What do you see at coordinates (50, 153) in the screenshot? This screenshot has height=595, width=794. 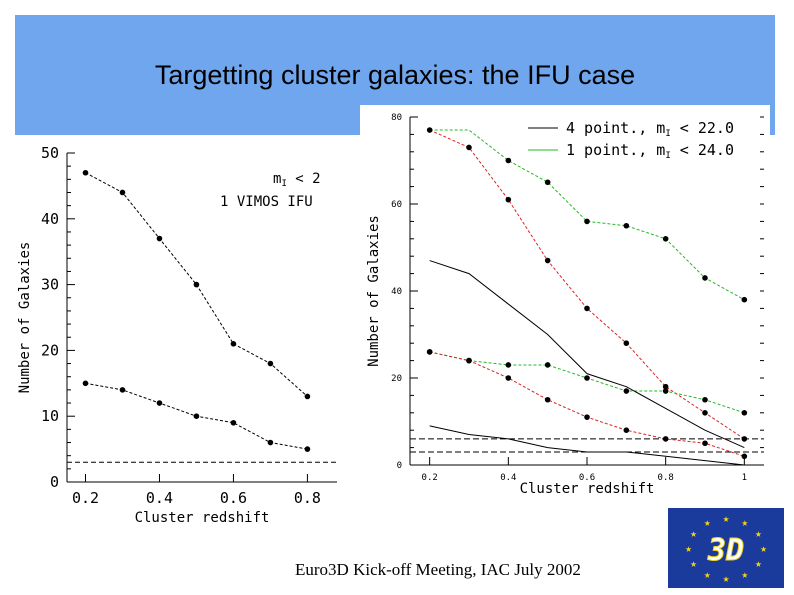 I see `y-tick-label: 50` at bounding box center [50, 153].